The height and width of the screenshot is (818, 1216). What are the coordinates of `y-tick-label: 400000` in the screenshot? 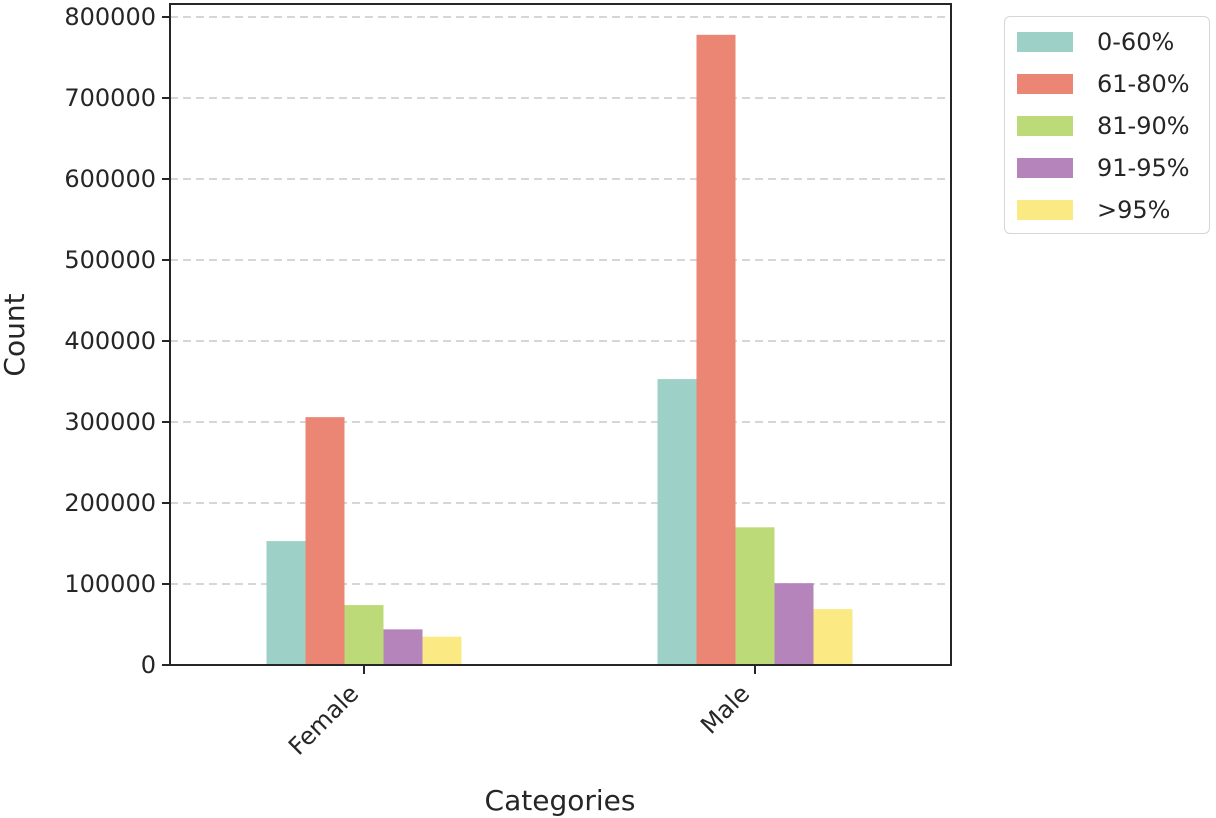 It's located at (110, 341).